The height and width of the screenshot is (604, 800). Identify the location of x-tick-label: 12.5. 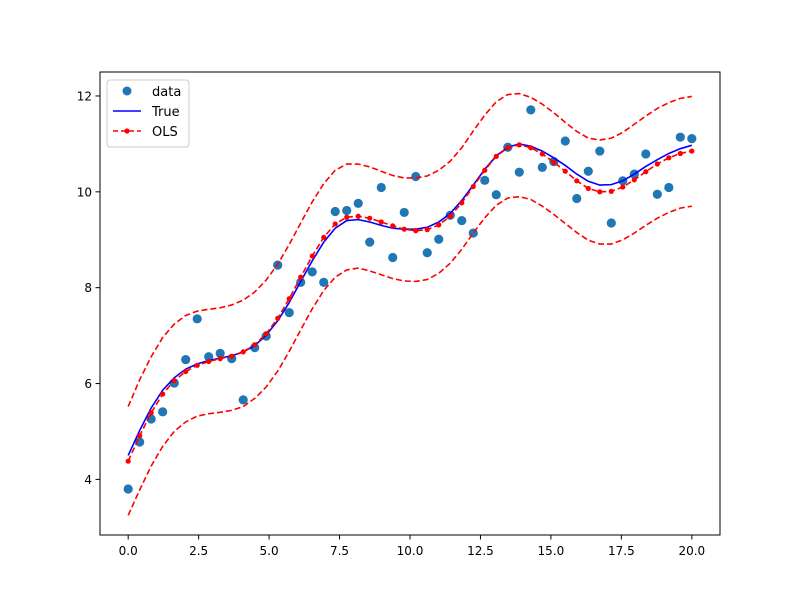
(480, 551).